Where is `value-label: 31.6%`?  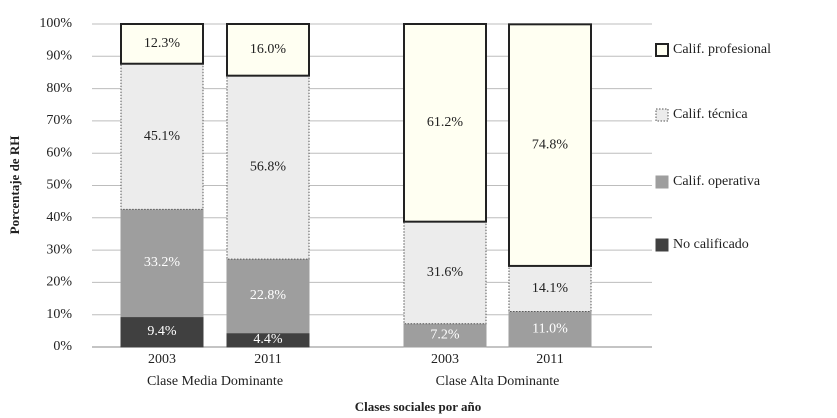 value-label: 31.6% is located at coordinates (445, 272).